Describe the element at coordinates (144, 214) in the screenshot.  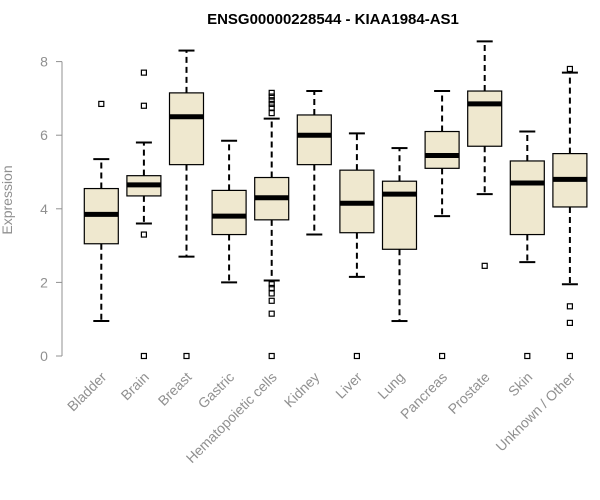
I see `box-brain` at that location.